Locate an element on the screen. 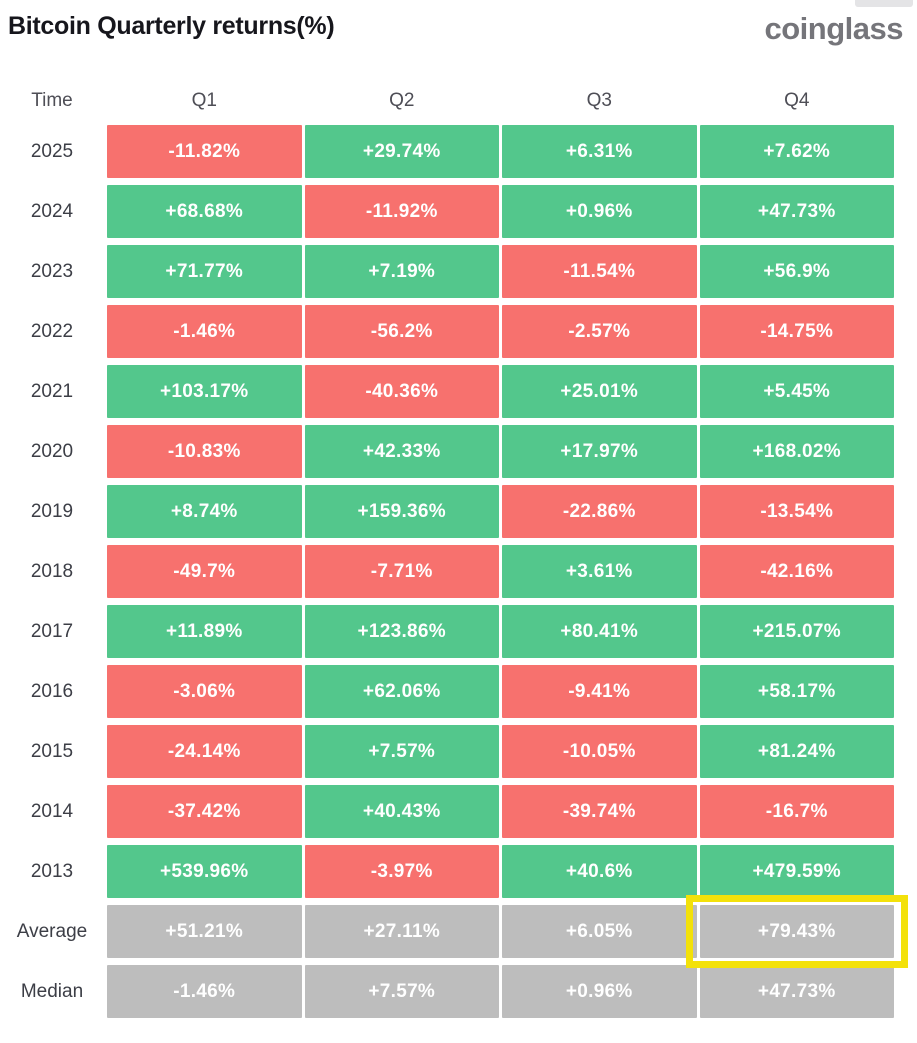  row-label-2024: 2024 is located at coordinates (52, 211).